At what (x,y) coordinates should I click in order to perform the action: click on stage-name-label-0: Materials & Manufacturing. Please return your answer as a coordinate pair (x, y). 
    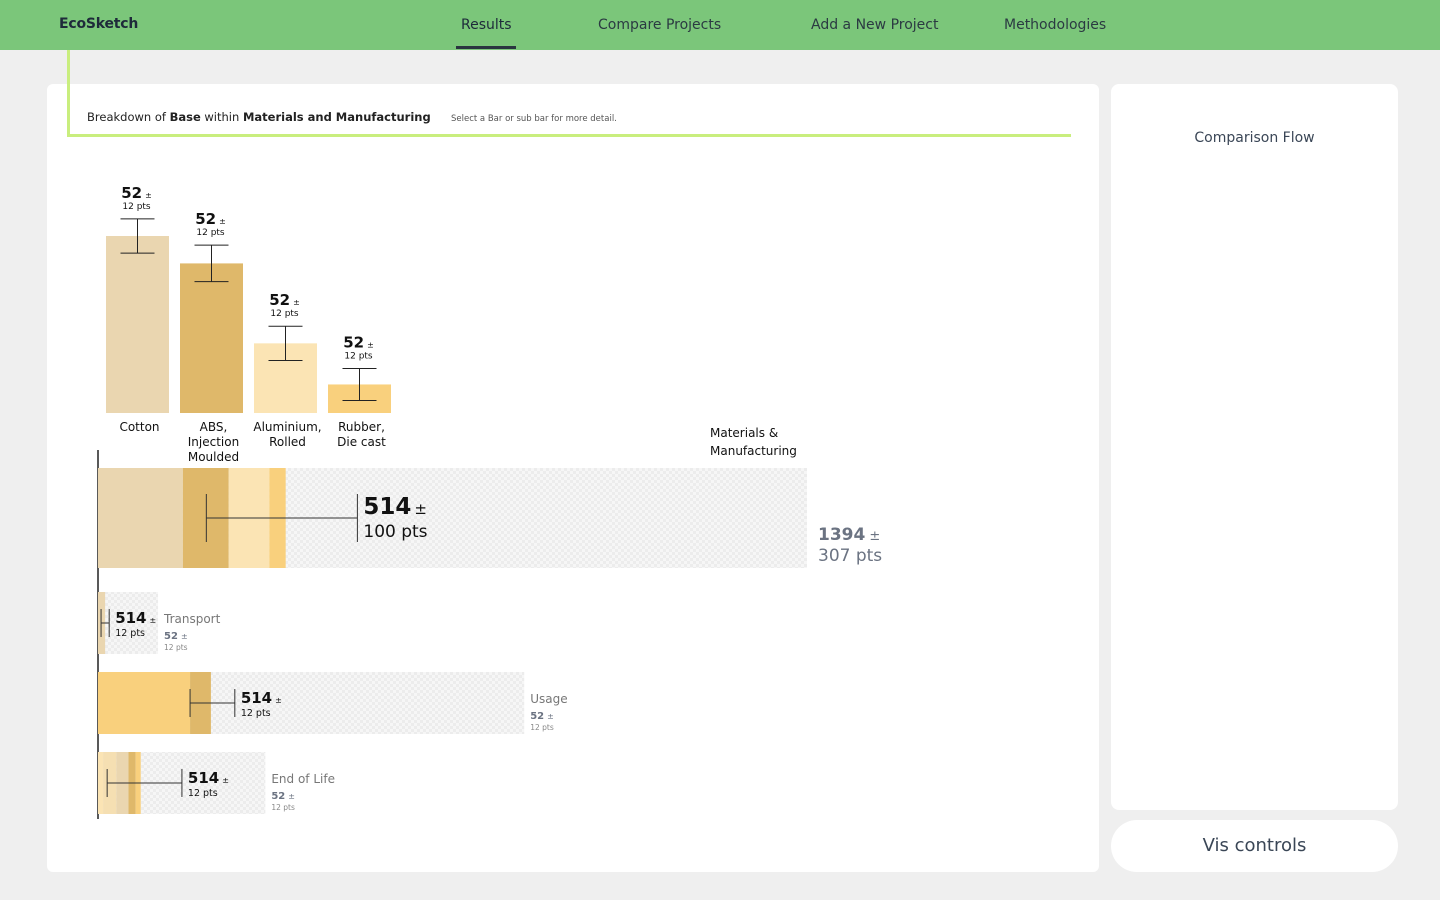
    Looking at the image, I should click on (753, 442).